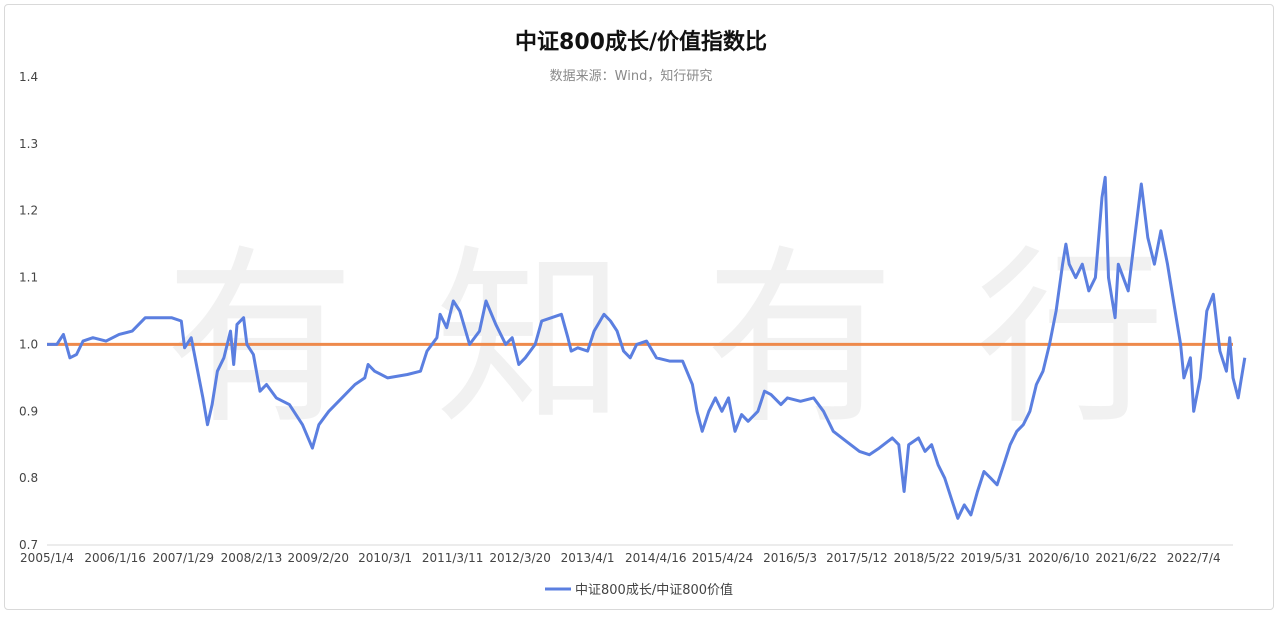 This screenshot has height=617, width=1280. Describe the element at coordinates (47, 558) in the screenshot. I see `x-tick-label: 2005/1/4` at that location.